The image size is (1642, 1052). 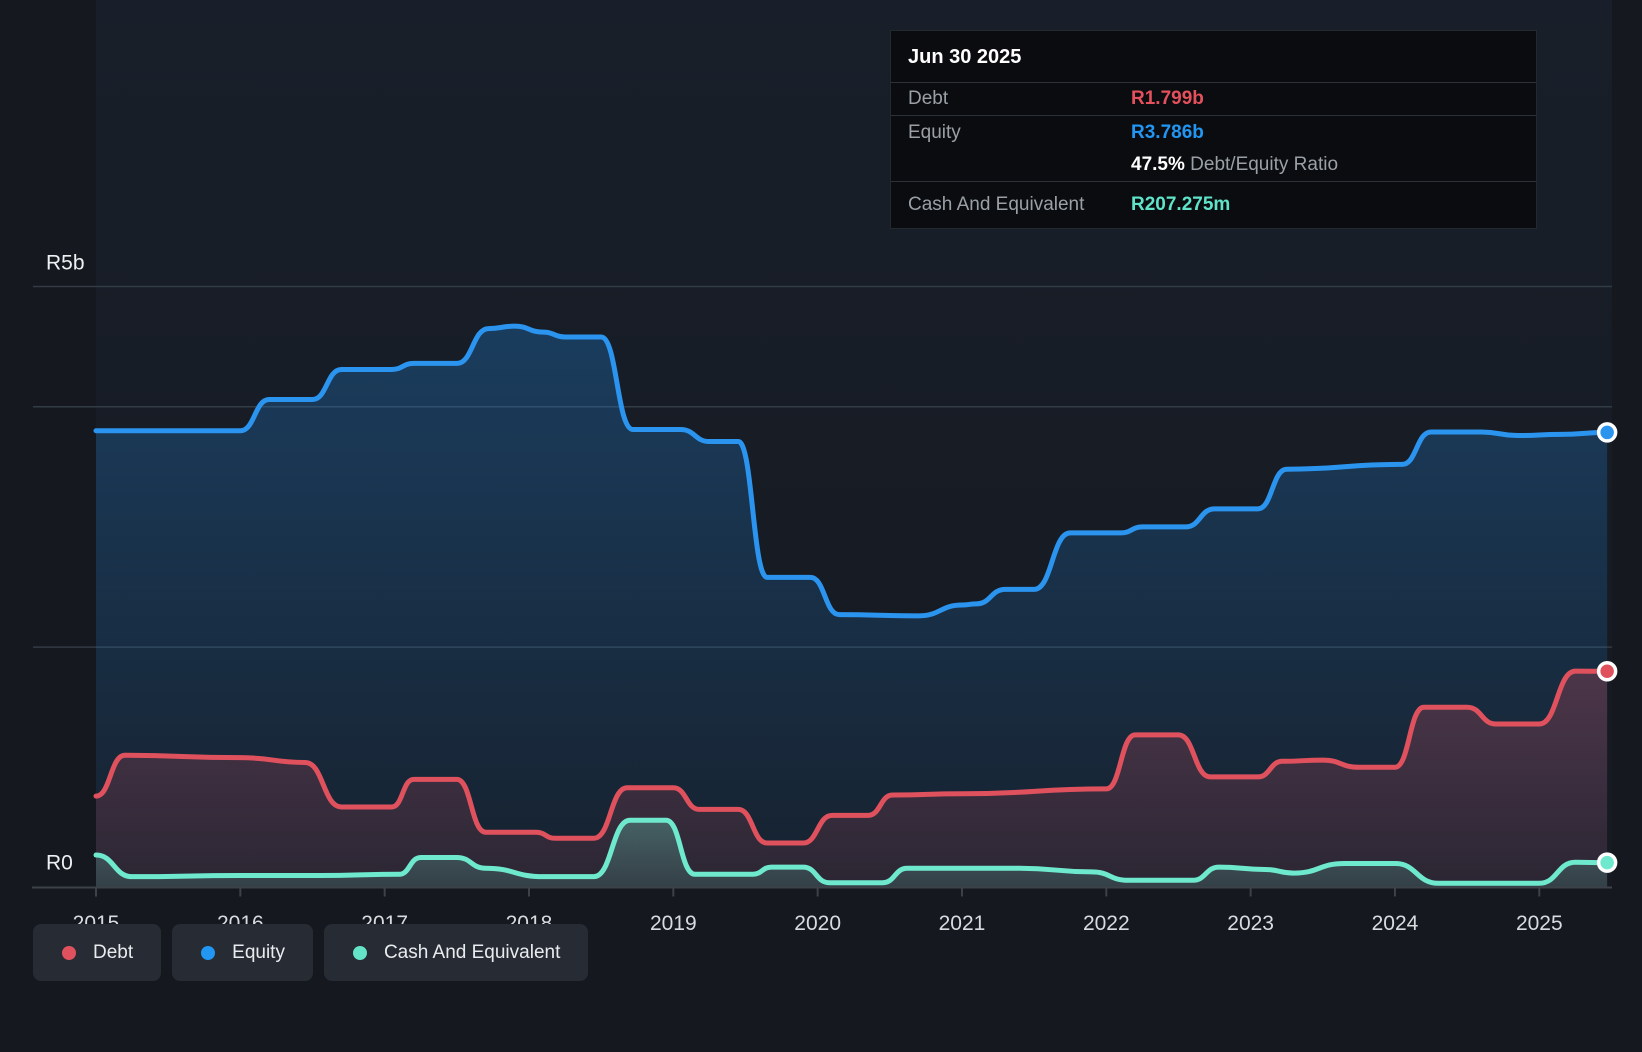 I want to click on svg-text: 2020, so click(x=817, y=923).